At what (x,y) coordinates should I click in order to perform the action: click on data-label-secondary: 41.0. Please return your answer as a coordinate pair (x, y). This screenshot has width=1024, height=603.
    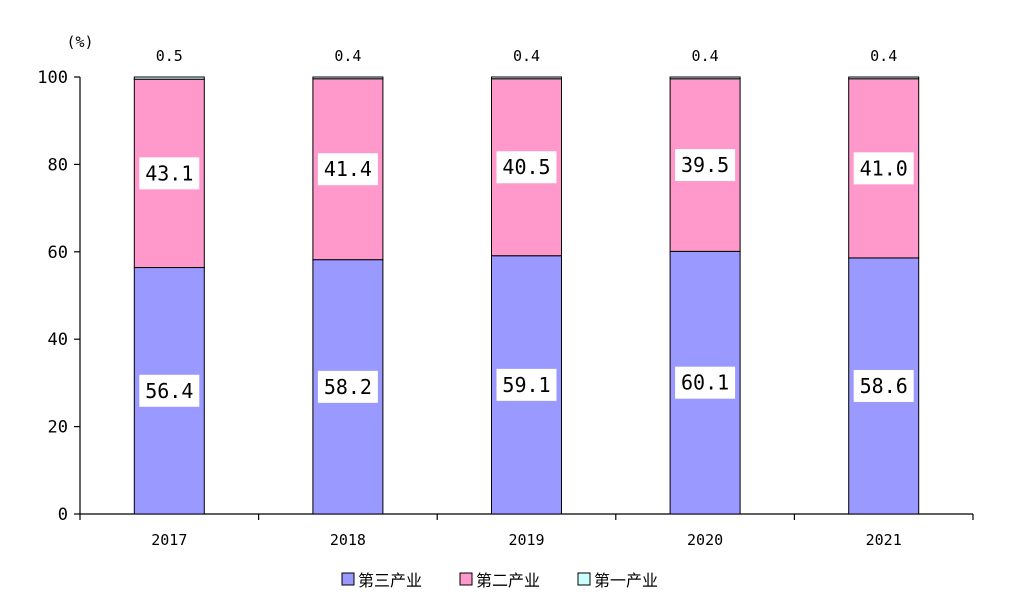
    Looking at the image, I should click on (884, 168).